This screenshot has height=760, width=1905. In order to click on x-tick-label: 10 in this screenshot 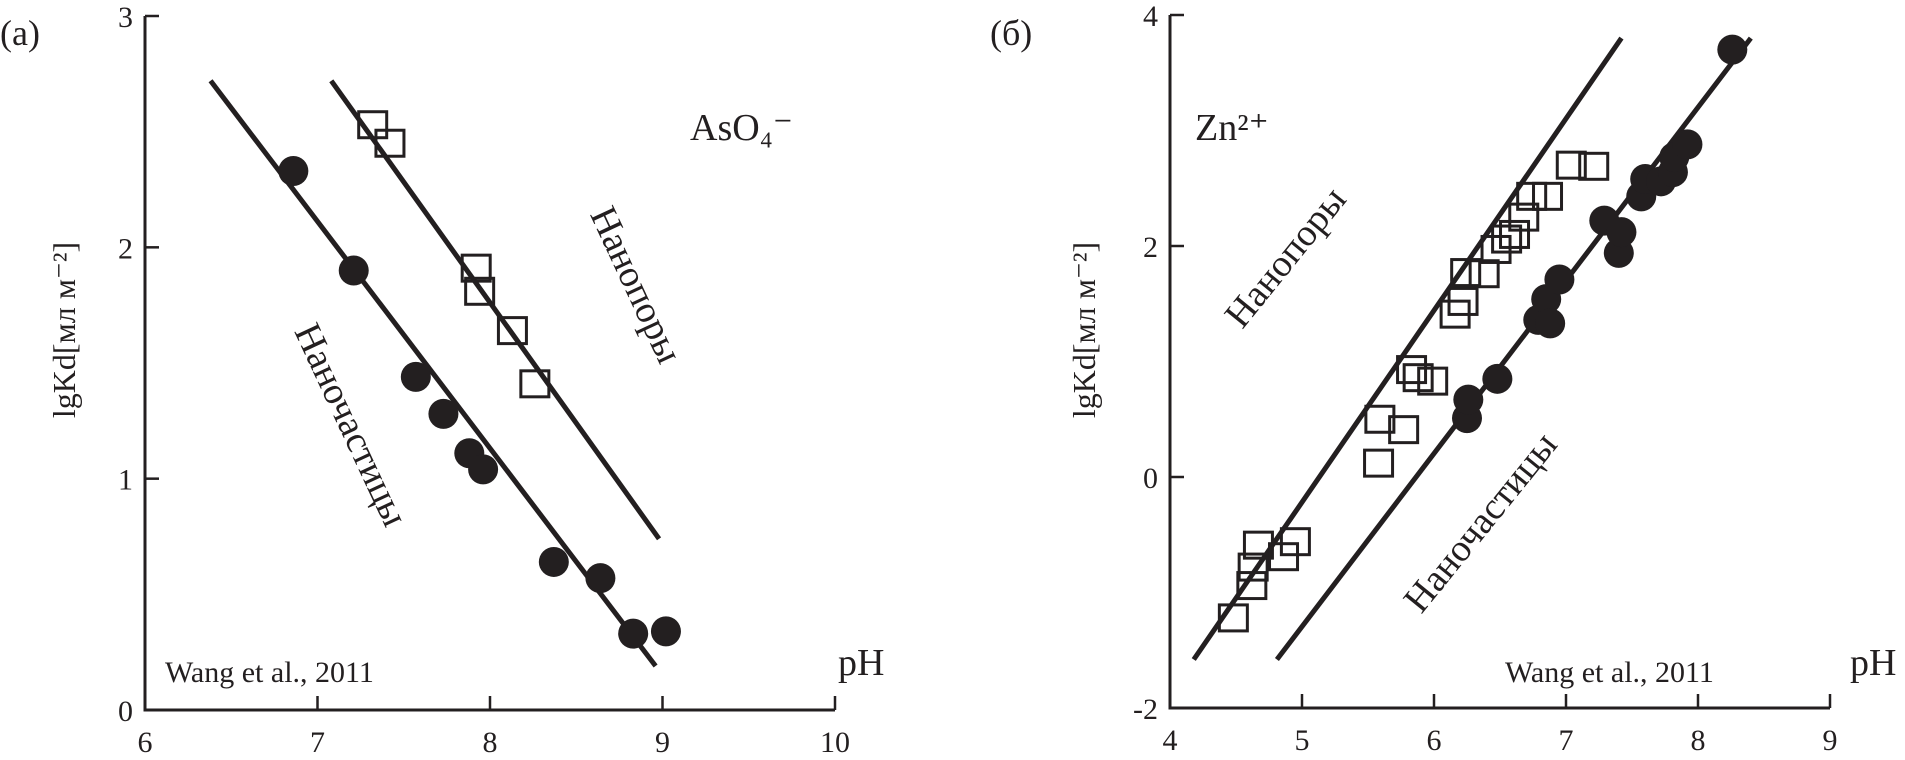, I will do `click(835, 742)`.